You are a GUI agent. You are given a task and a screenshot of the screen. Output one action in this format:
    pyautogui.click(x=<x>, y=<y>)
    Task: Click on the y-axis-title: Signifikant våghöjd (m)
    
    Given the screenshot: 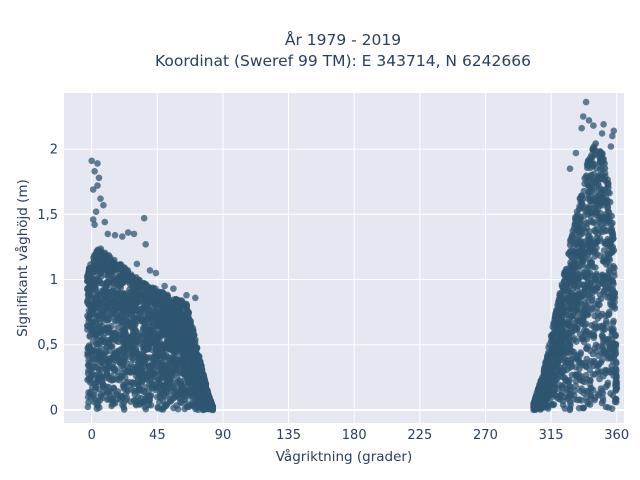 What is the action you would take?
    pyautogui.click(x=22, y=258)
    